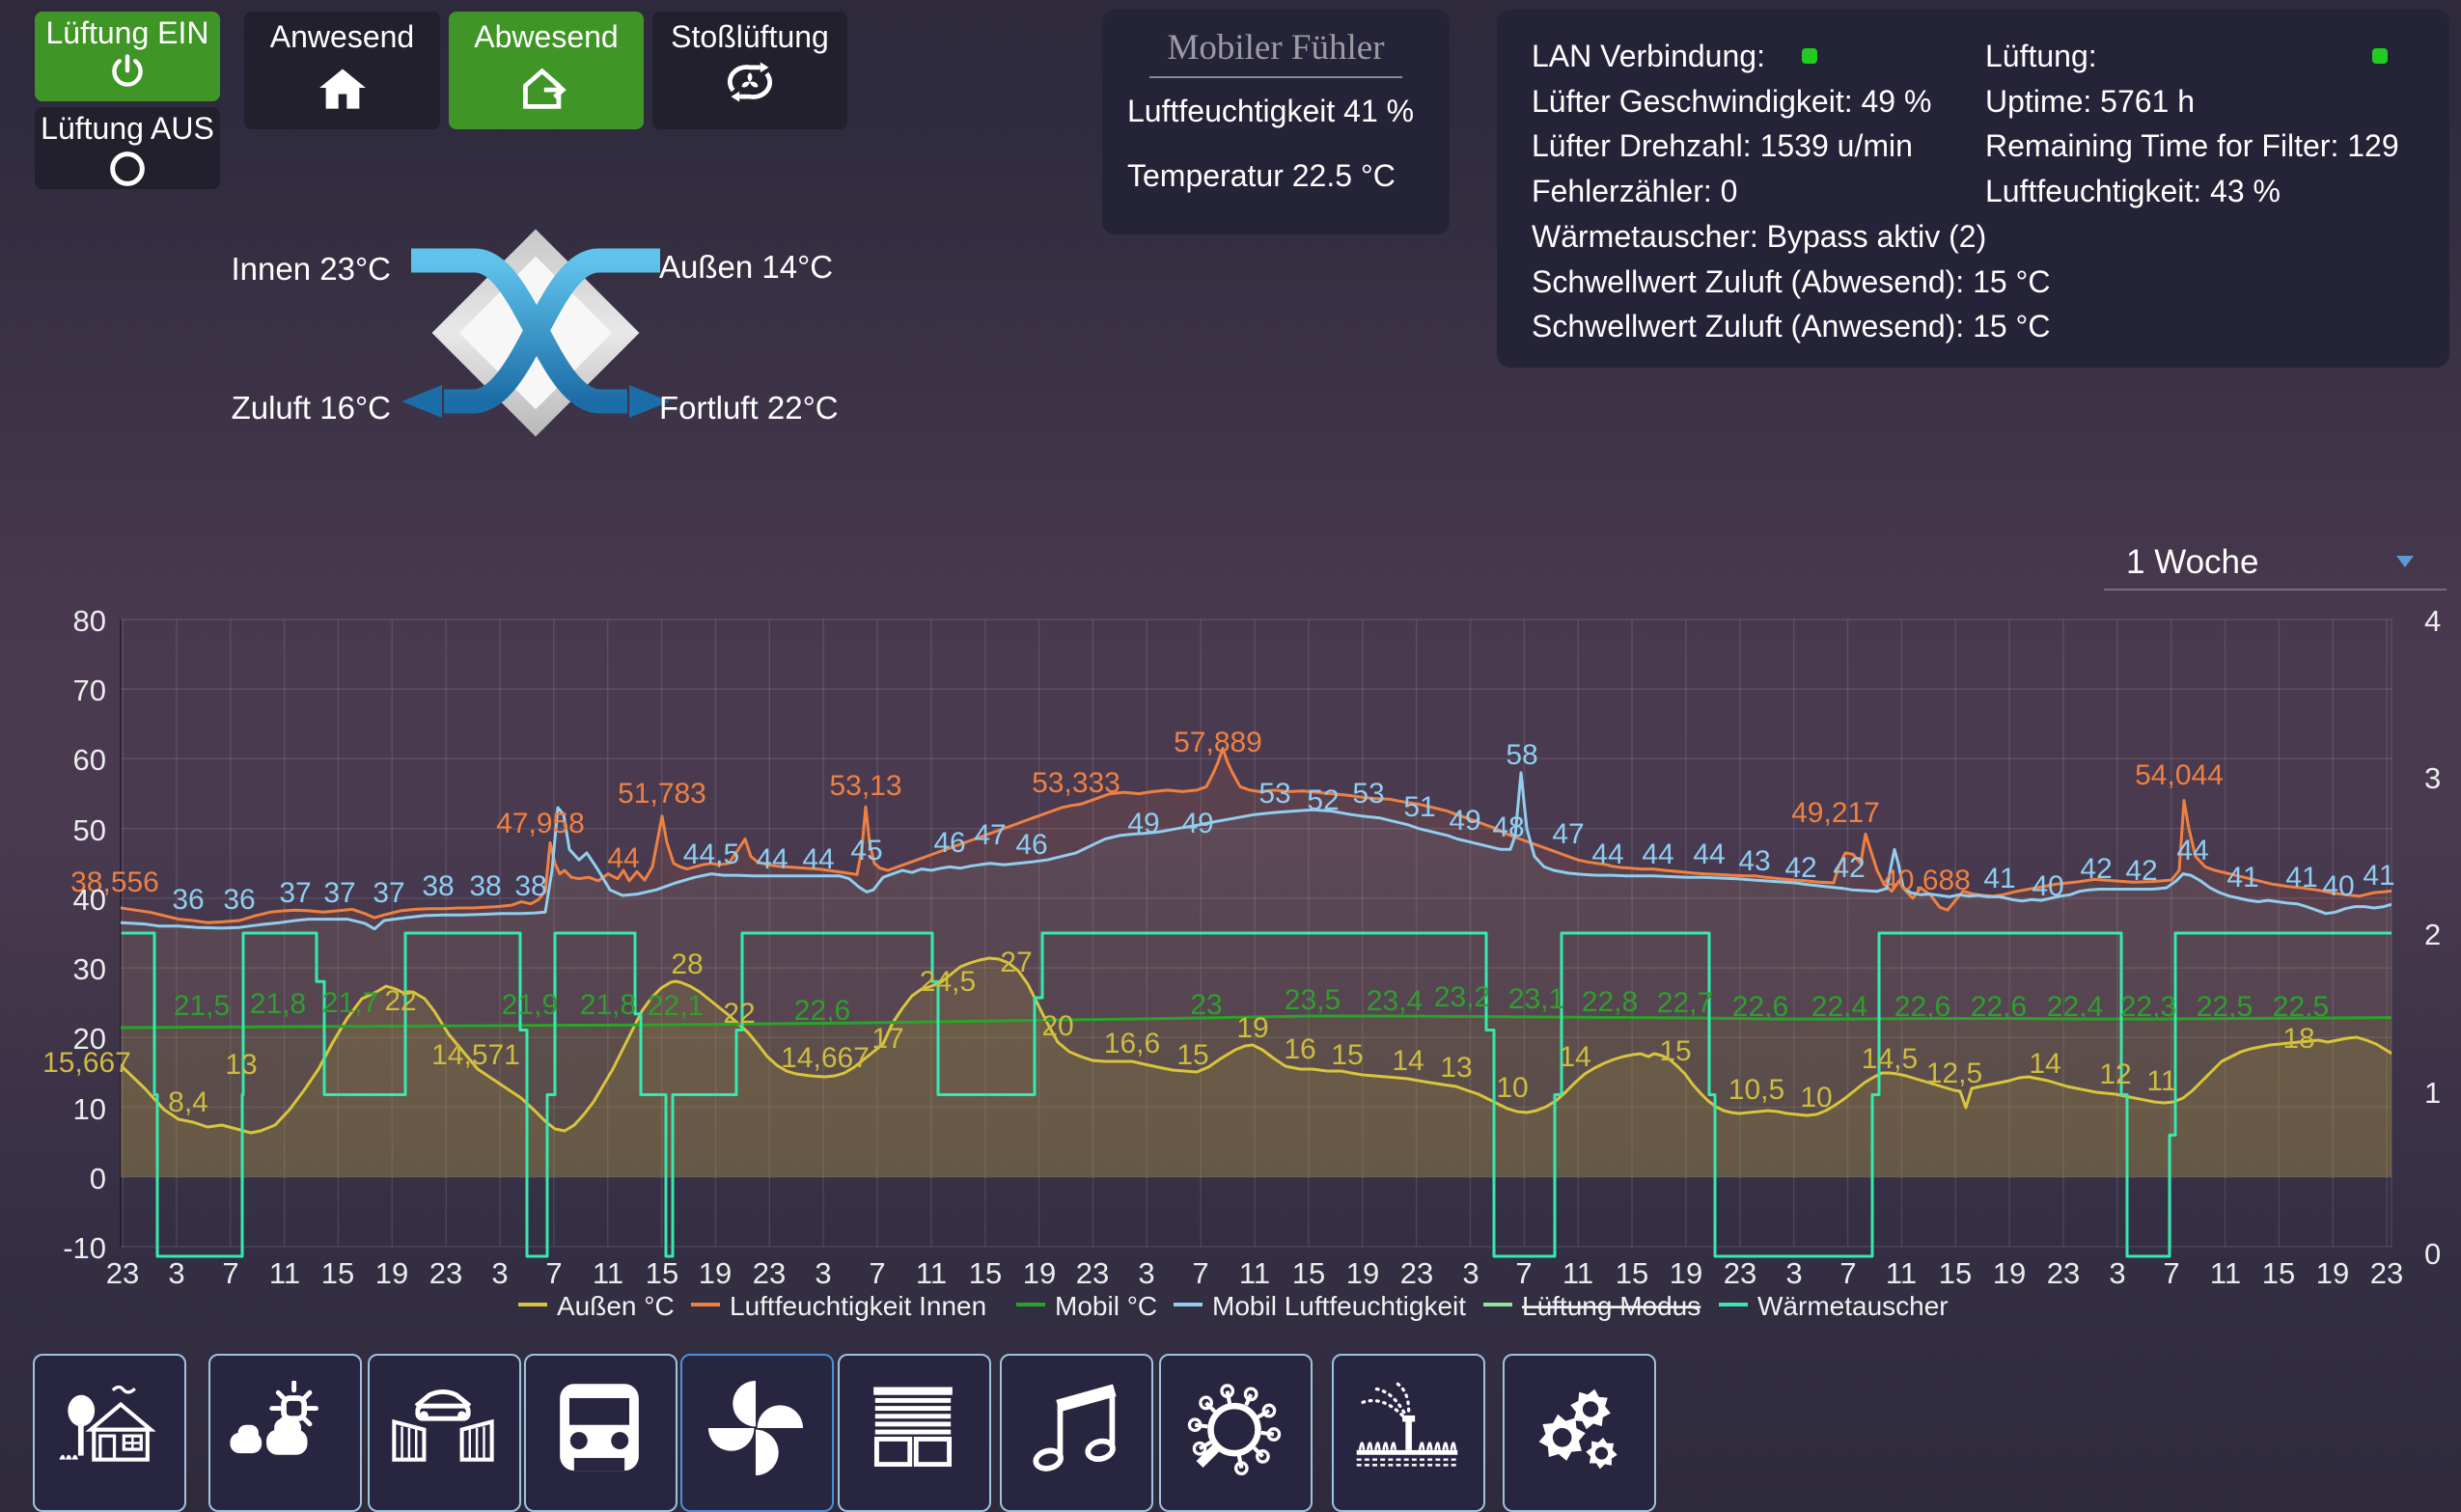 Image resolution: width=2461 pixels, height=1512 pixels. What do you see at coordinates (350, 1003) in the screenshot?
I see `svg-text: 21,7` at bounding box center [350, 1003].